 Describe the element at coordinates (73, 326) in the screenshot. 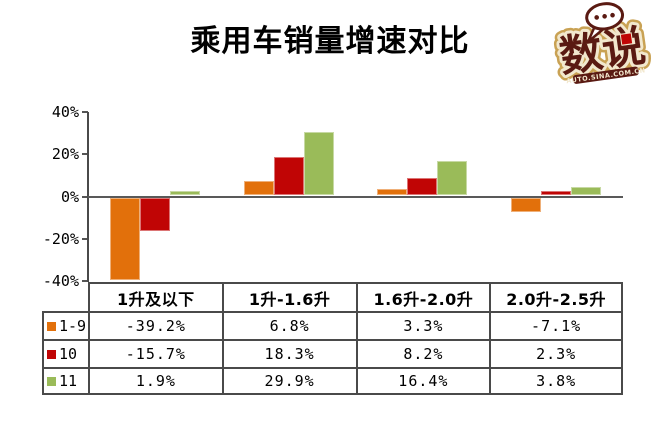

I see `series-name: 1-9` at that location.